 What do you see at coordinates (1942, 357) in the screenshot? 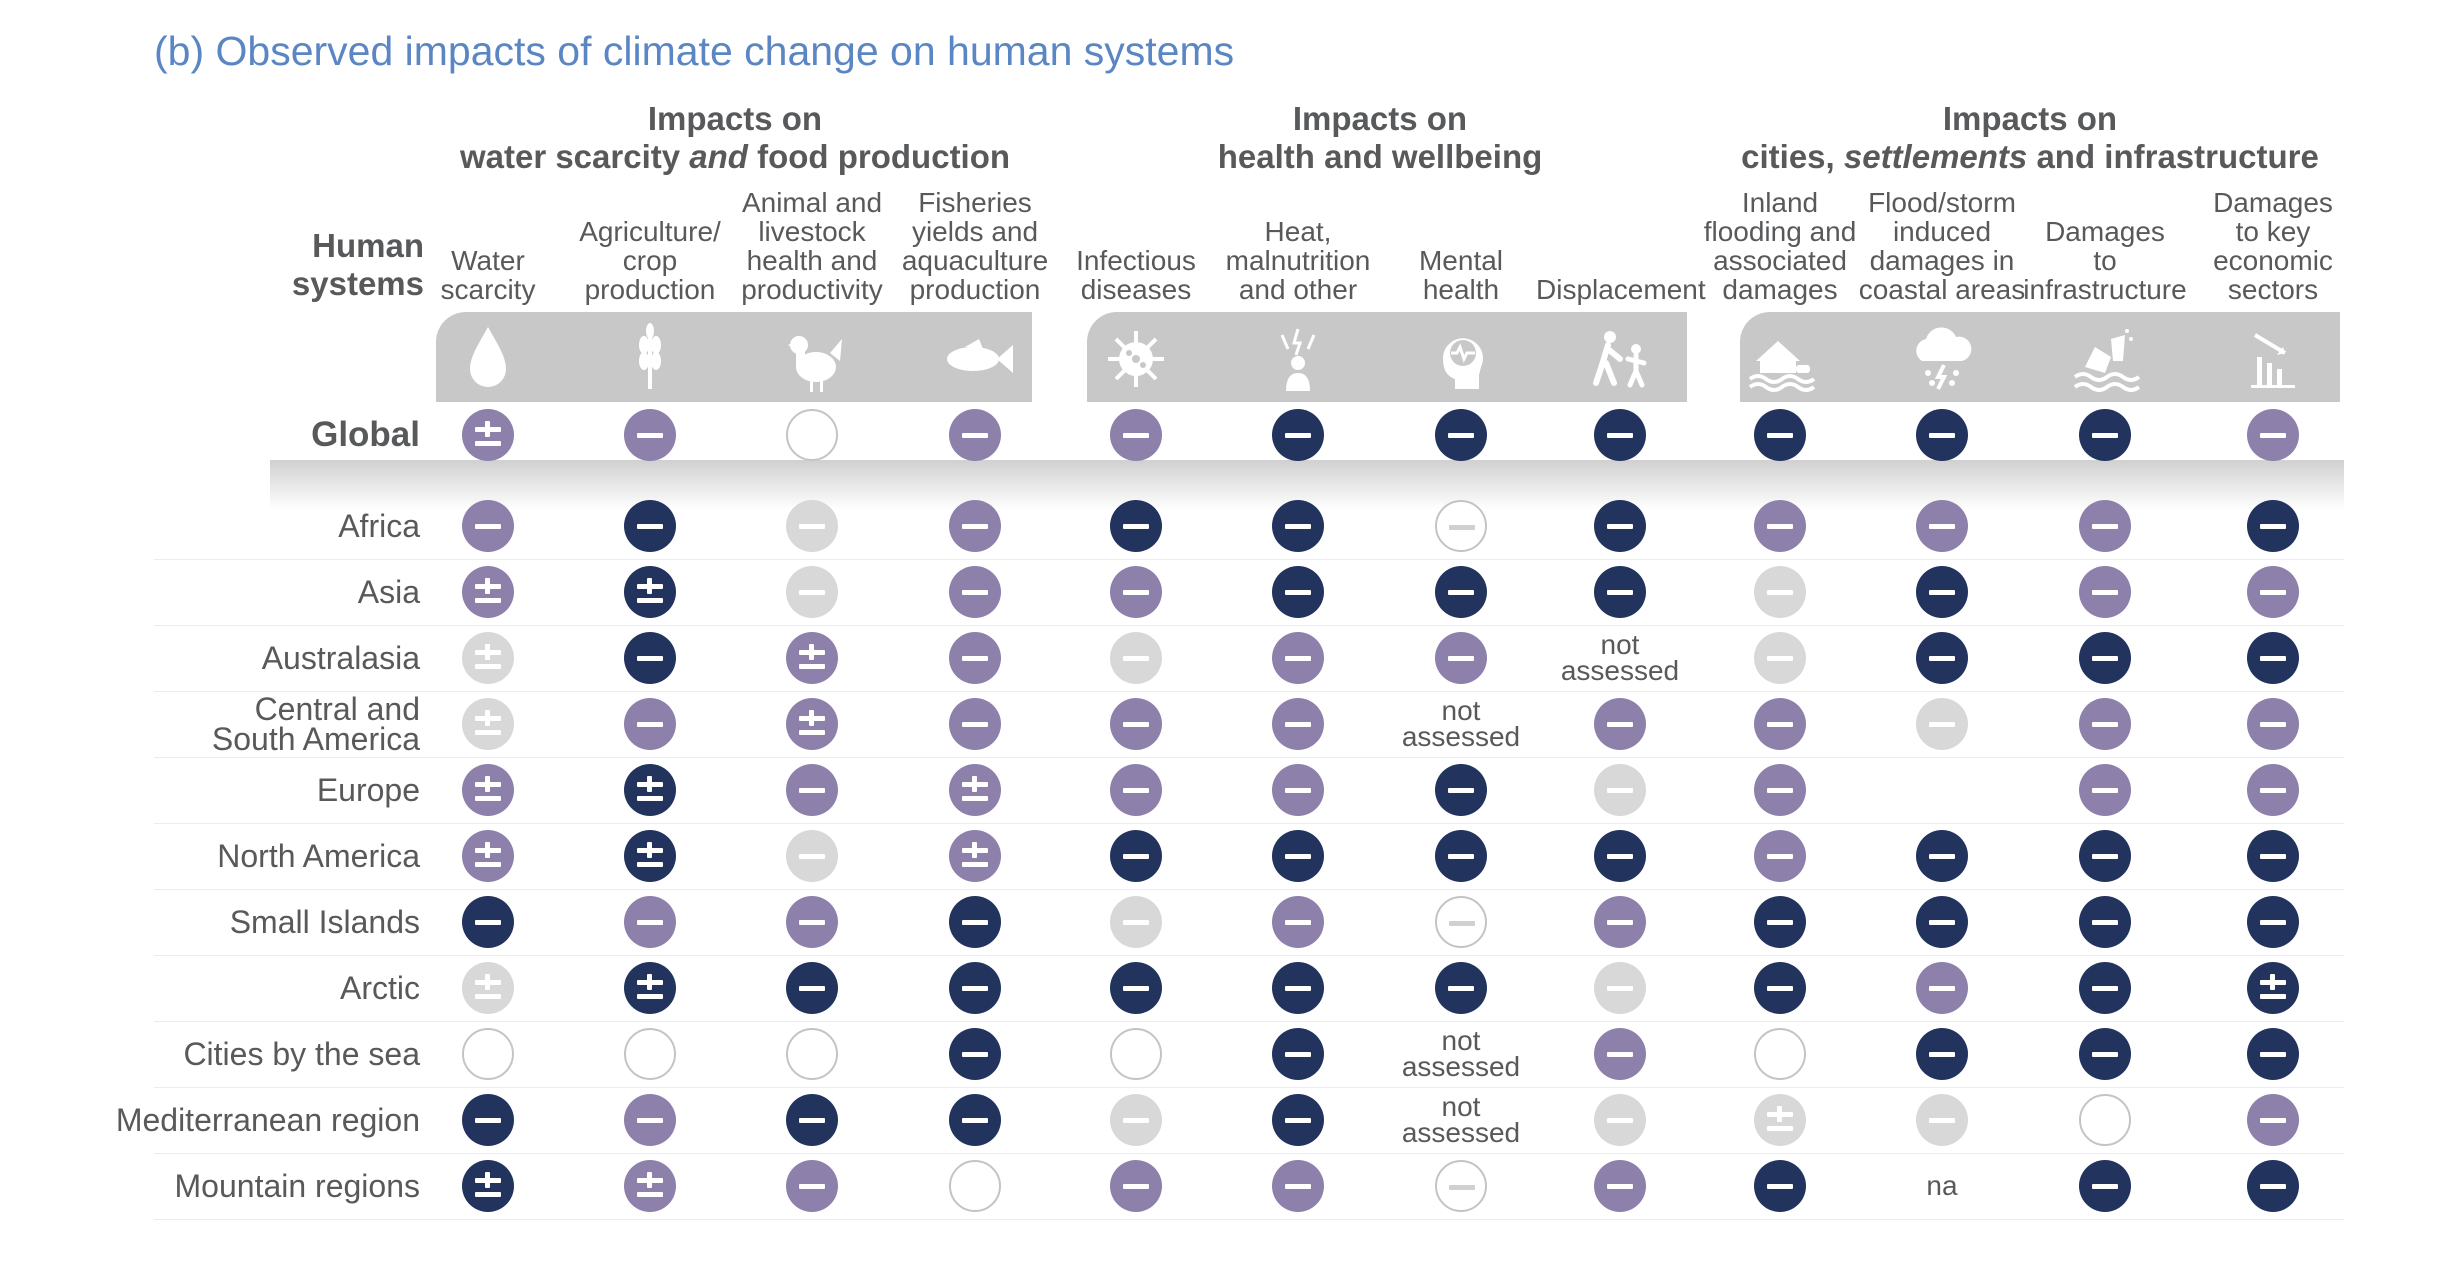
I see `storm-cloud-icon` at bounding box center [1942, 357].